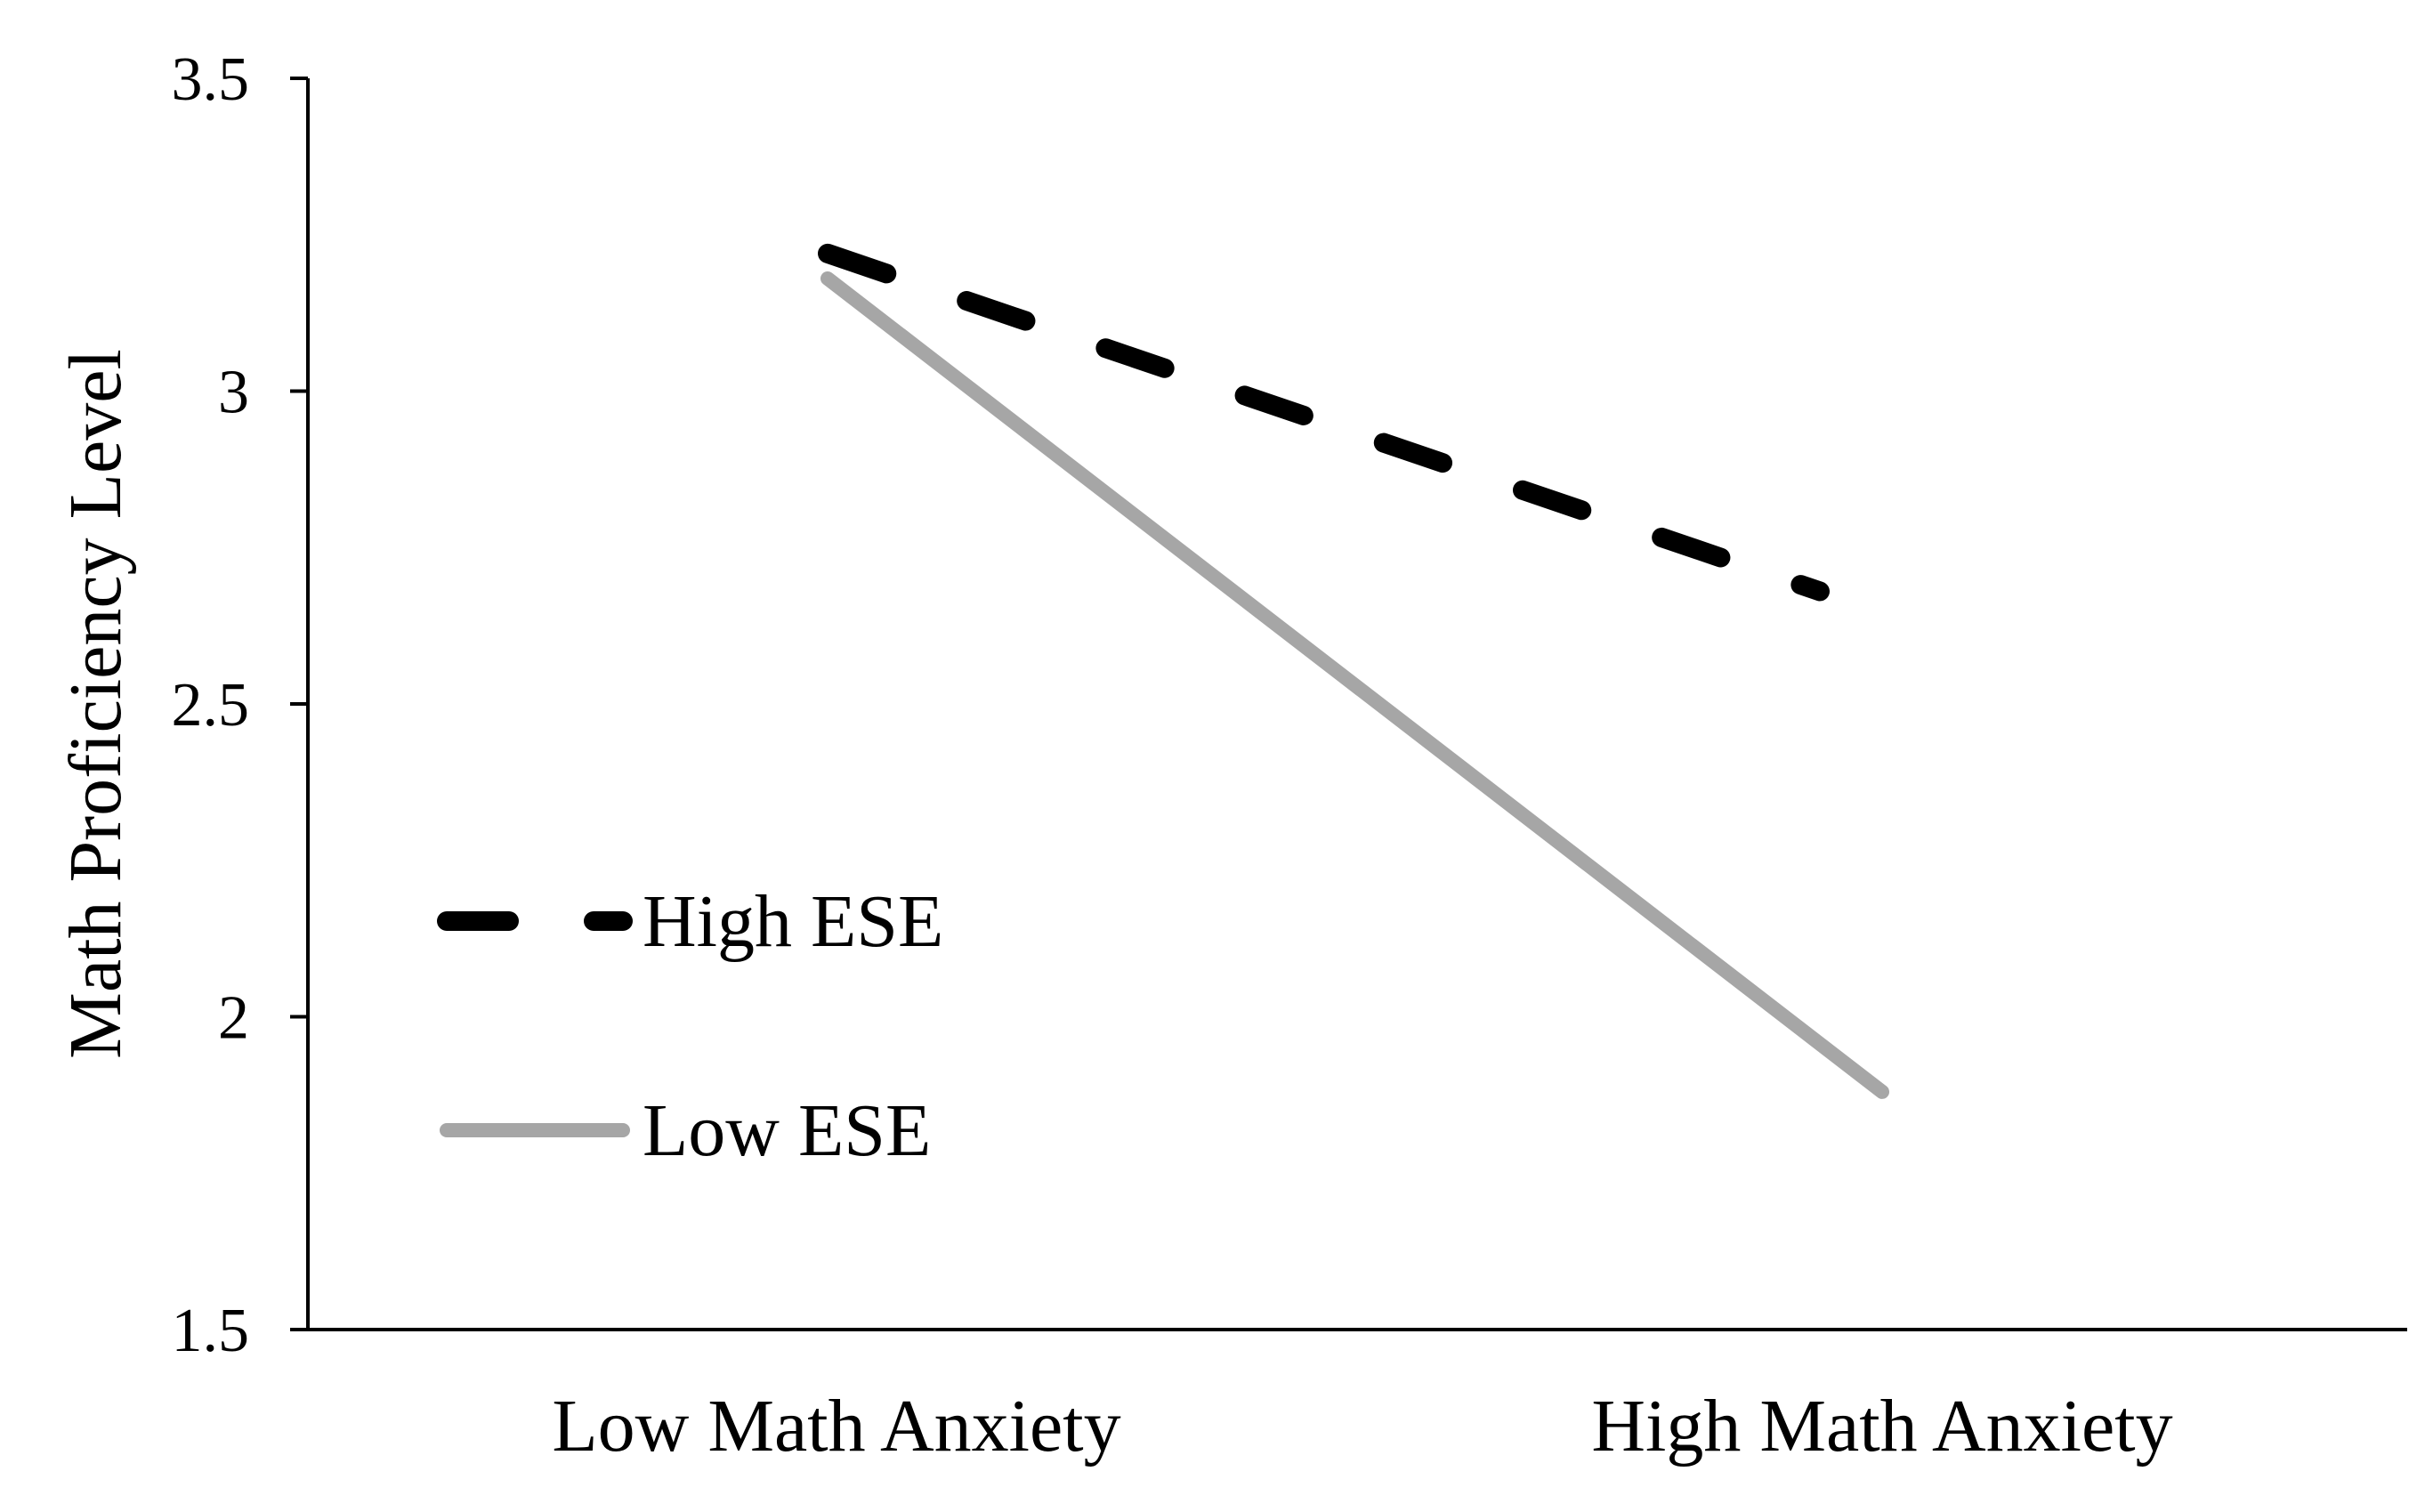  What do you see at coordinates (787, 1130) in the screenshot?
I see `legend-label: Low ESE` at bounding box center [787, 1130].